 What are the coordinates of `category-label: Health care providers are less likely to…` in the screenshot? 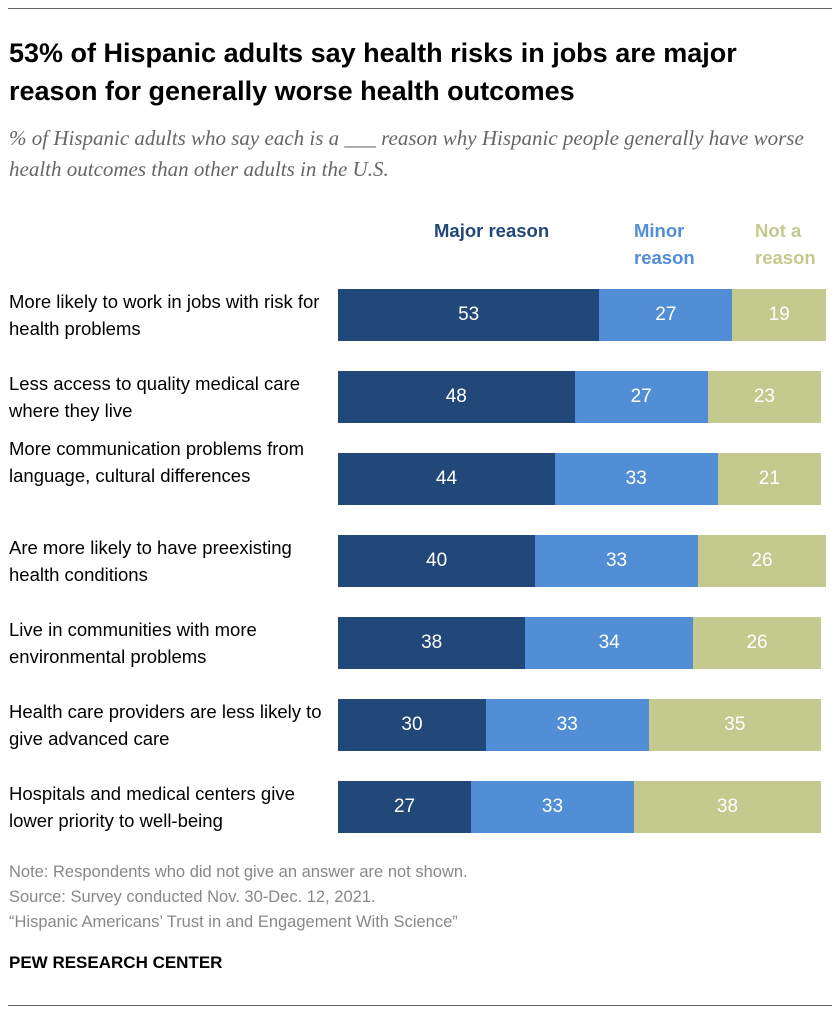 It's located at (165, 725).